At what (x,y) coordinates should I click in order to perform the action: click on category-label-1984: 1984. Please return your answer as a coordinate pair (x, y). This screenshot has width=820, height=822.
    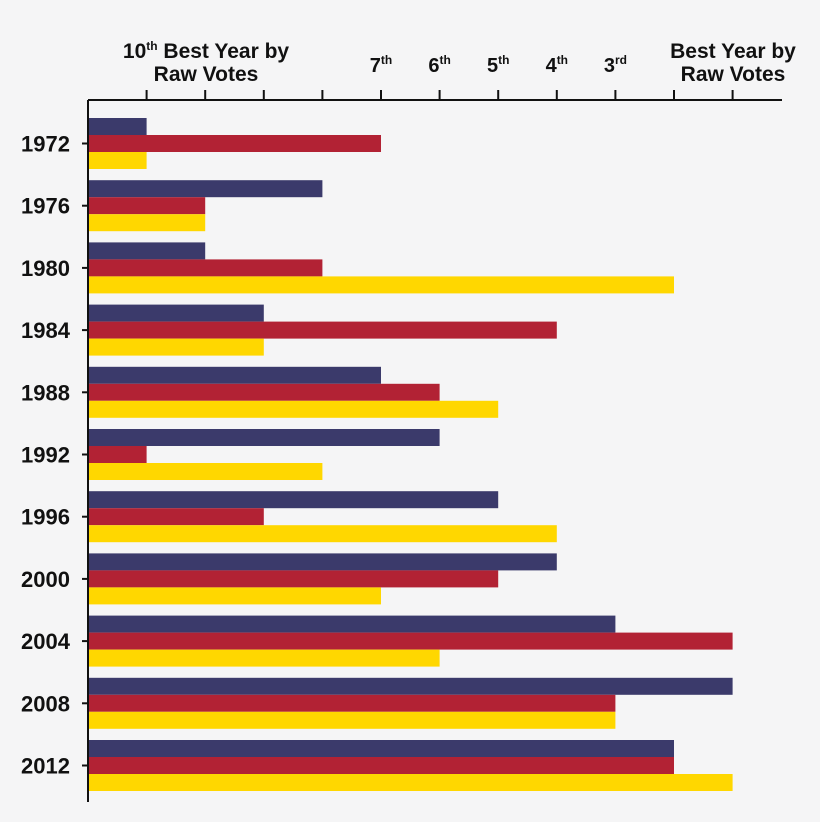
    Looking at the image, I should click on (46, 330).